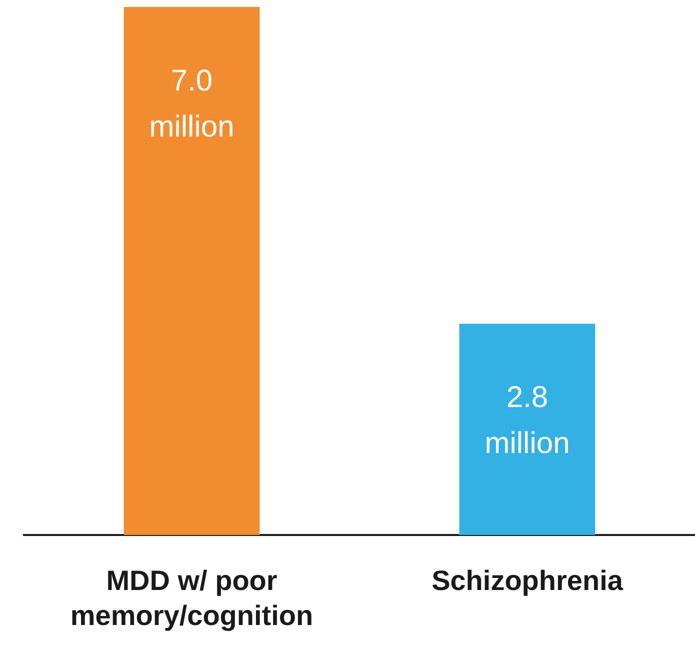 This screenshot has height=665, width=695. I want to click on data-label: 2.8 million, so click(527, 420).